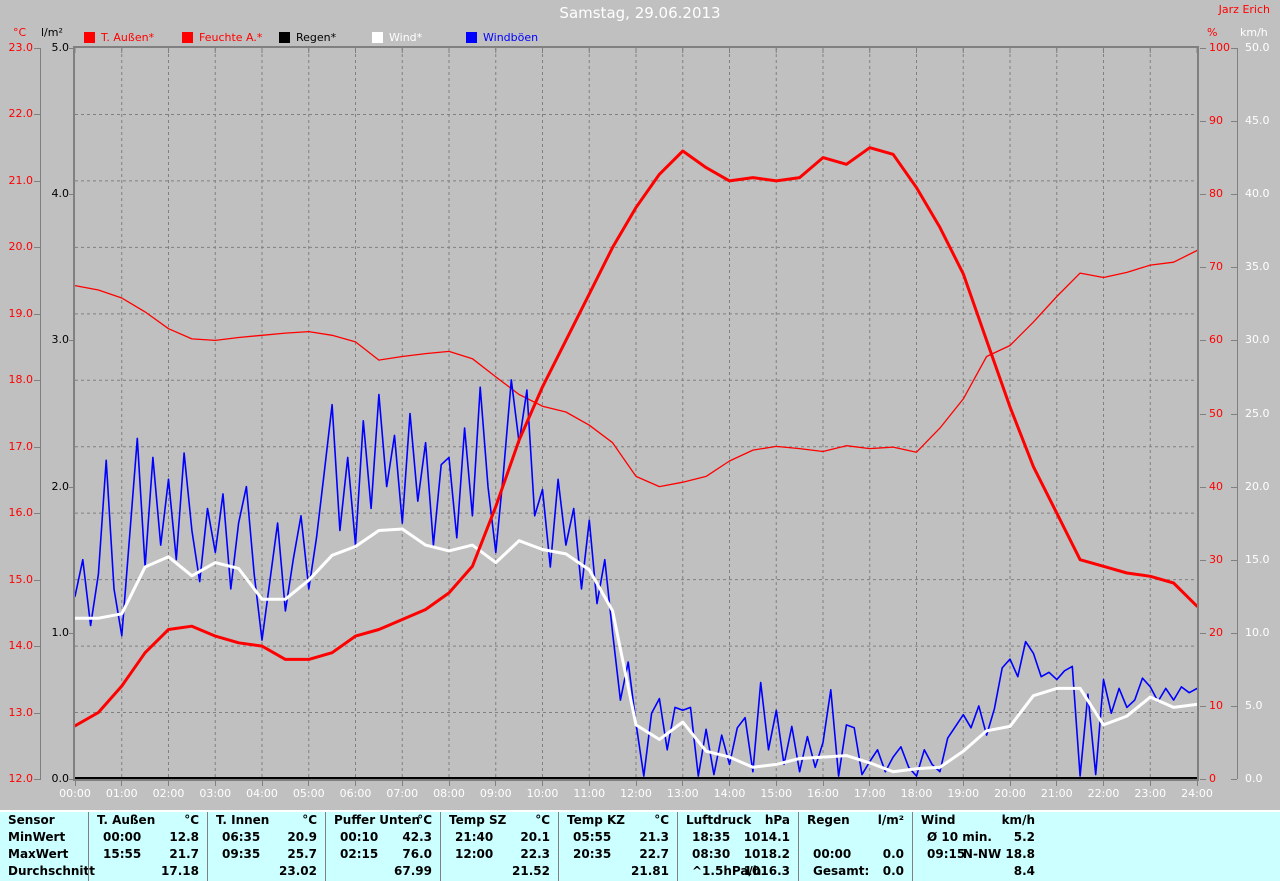  What do you see at coordinates (307, 37) in the screenshot?
I see `legend-item: Regen*` at bounding box center [307, 37].